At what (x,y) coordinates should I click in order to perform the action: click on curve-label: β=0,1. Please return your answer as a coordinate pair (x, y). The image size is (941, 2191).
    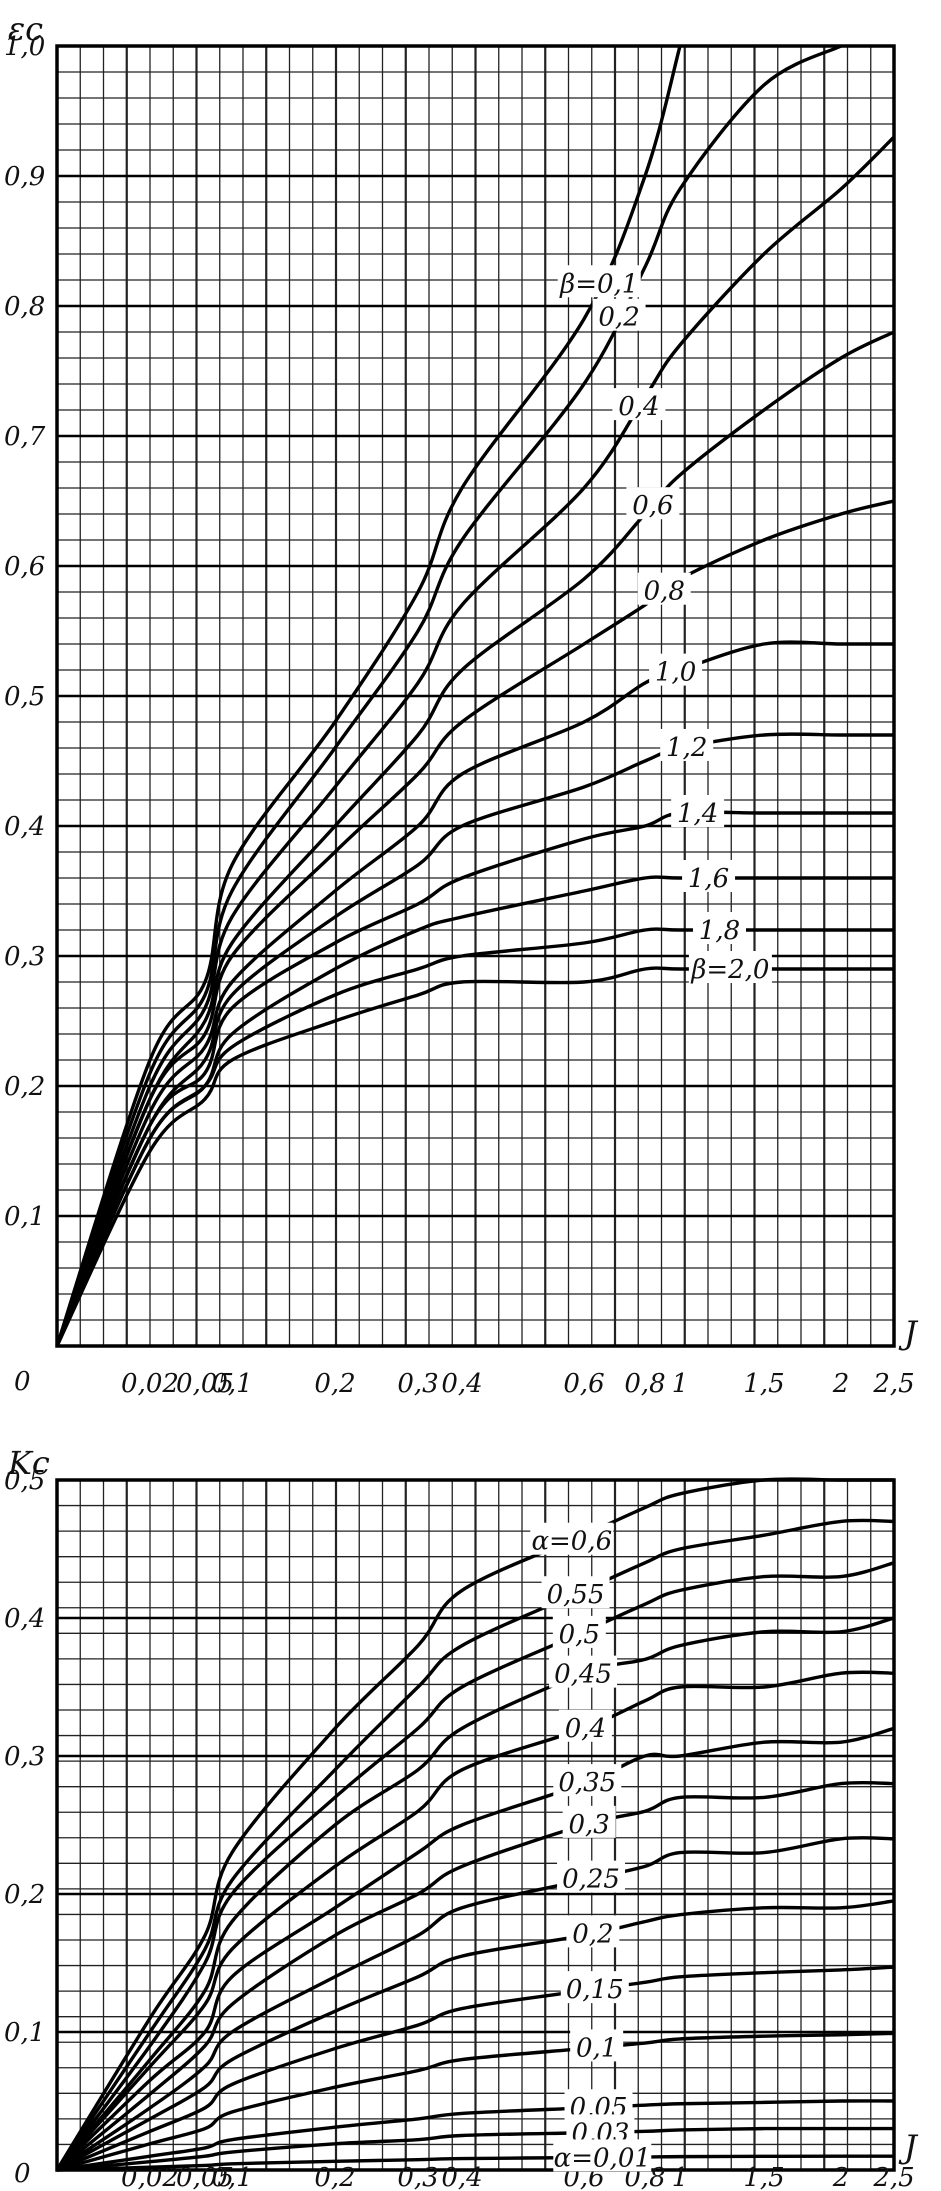
    Looking at the image, I should click on (598, 284).